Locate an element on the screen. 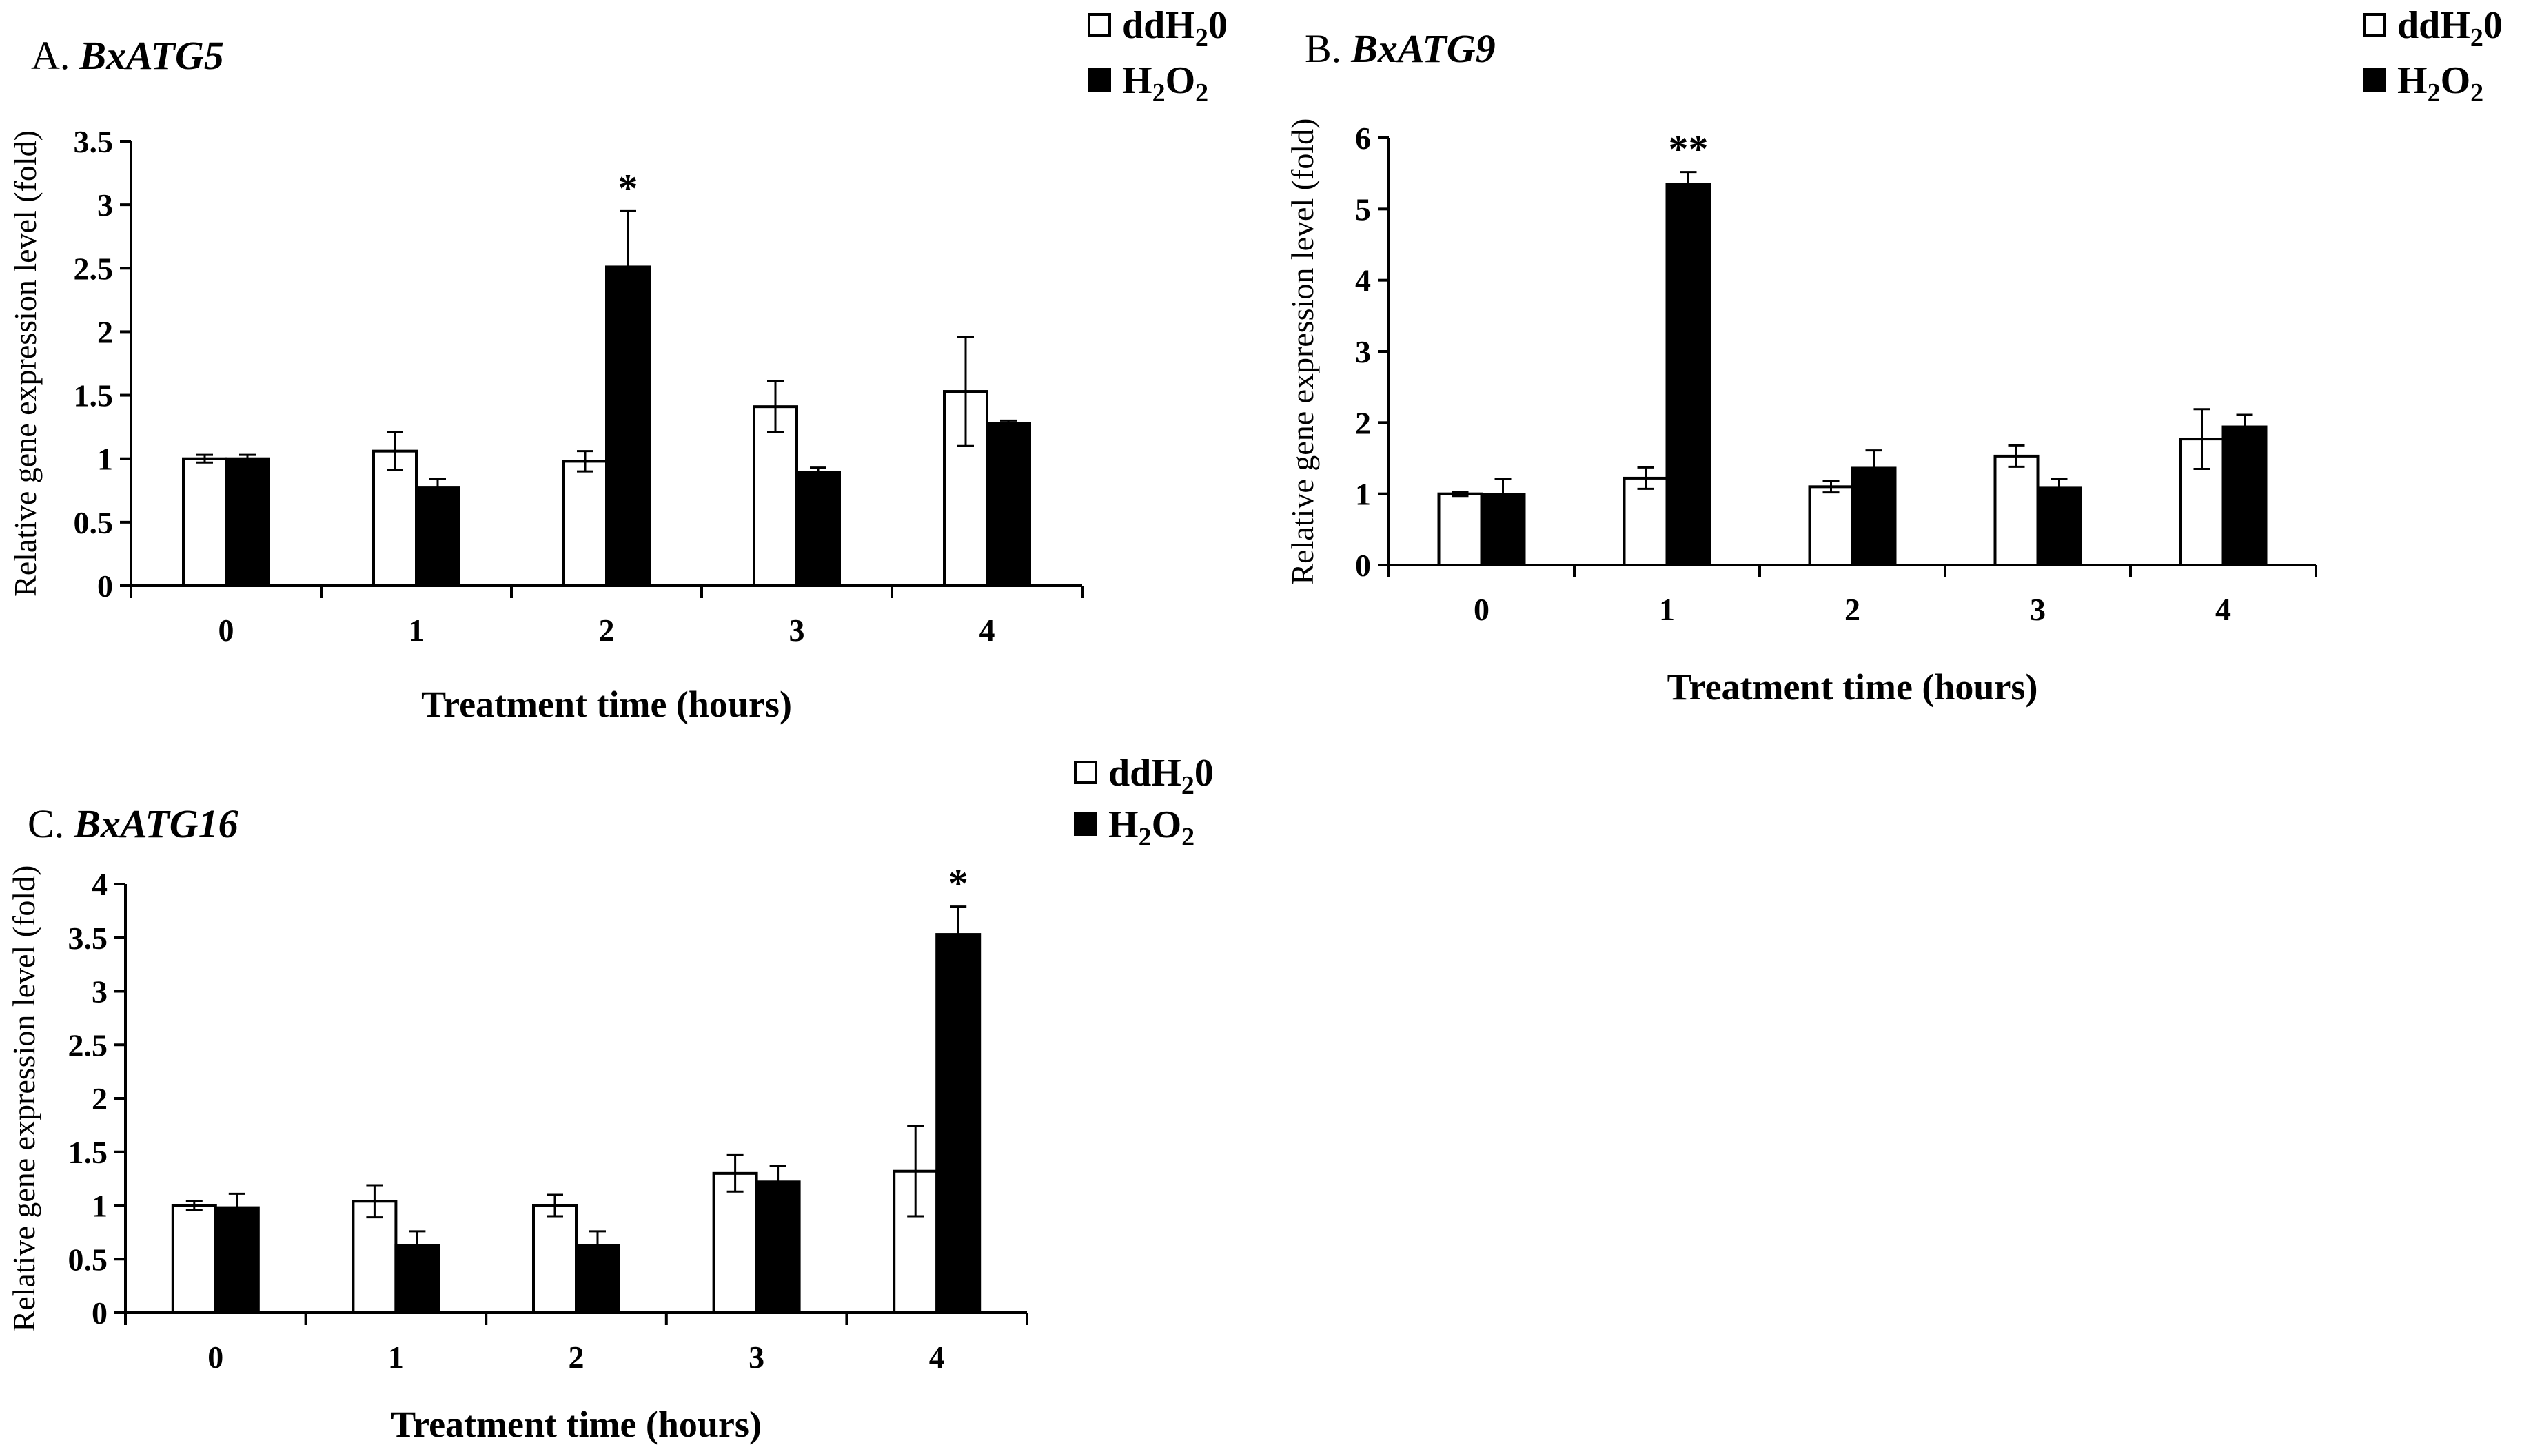 The height and width of the screenshot is (1456, 2522). y-tick-label: 5 is located at coordinates (1363, 210).